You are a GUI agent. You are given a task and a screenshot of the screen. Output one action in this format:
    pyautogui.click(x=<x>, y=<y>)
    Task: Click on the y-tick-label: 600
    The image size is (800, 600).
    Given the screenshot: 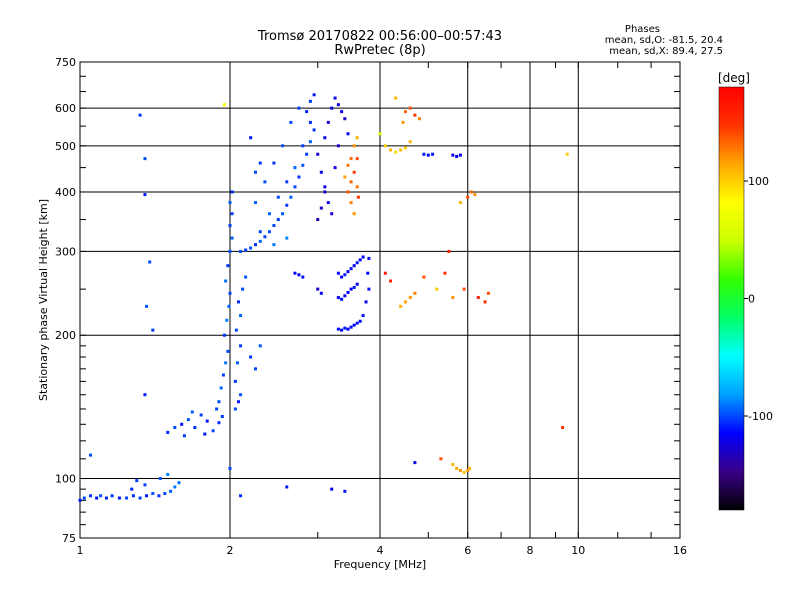 What is the action you would take?
    pyautogui.click(x=65, y=108)
    